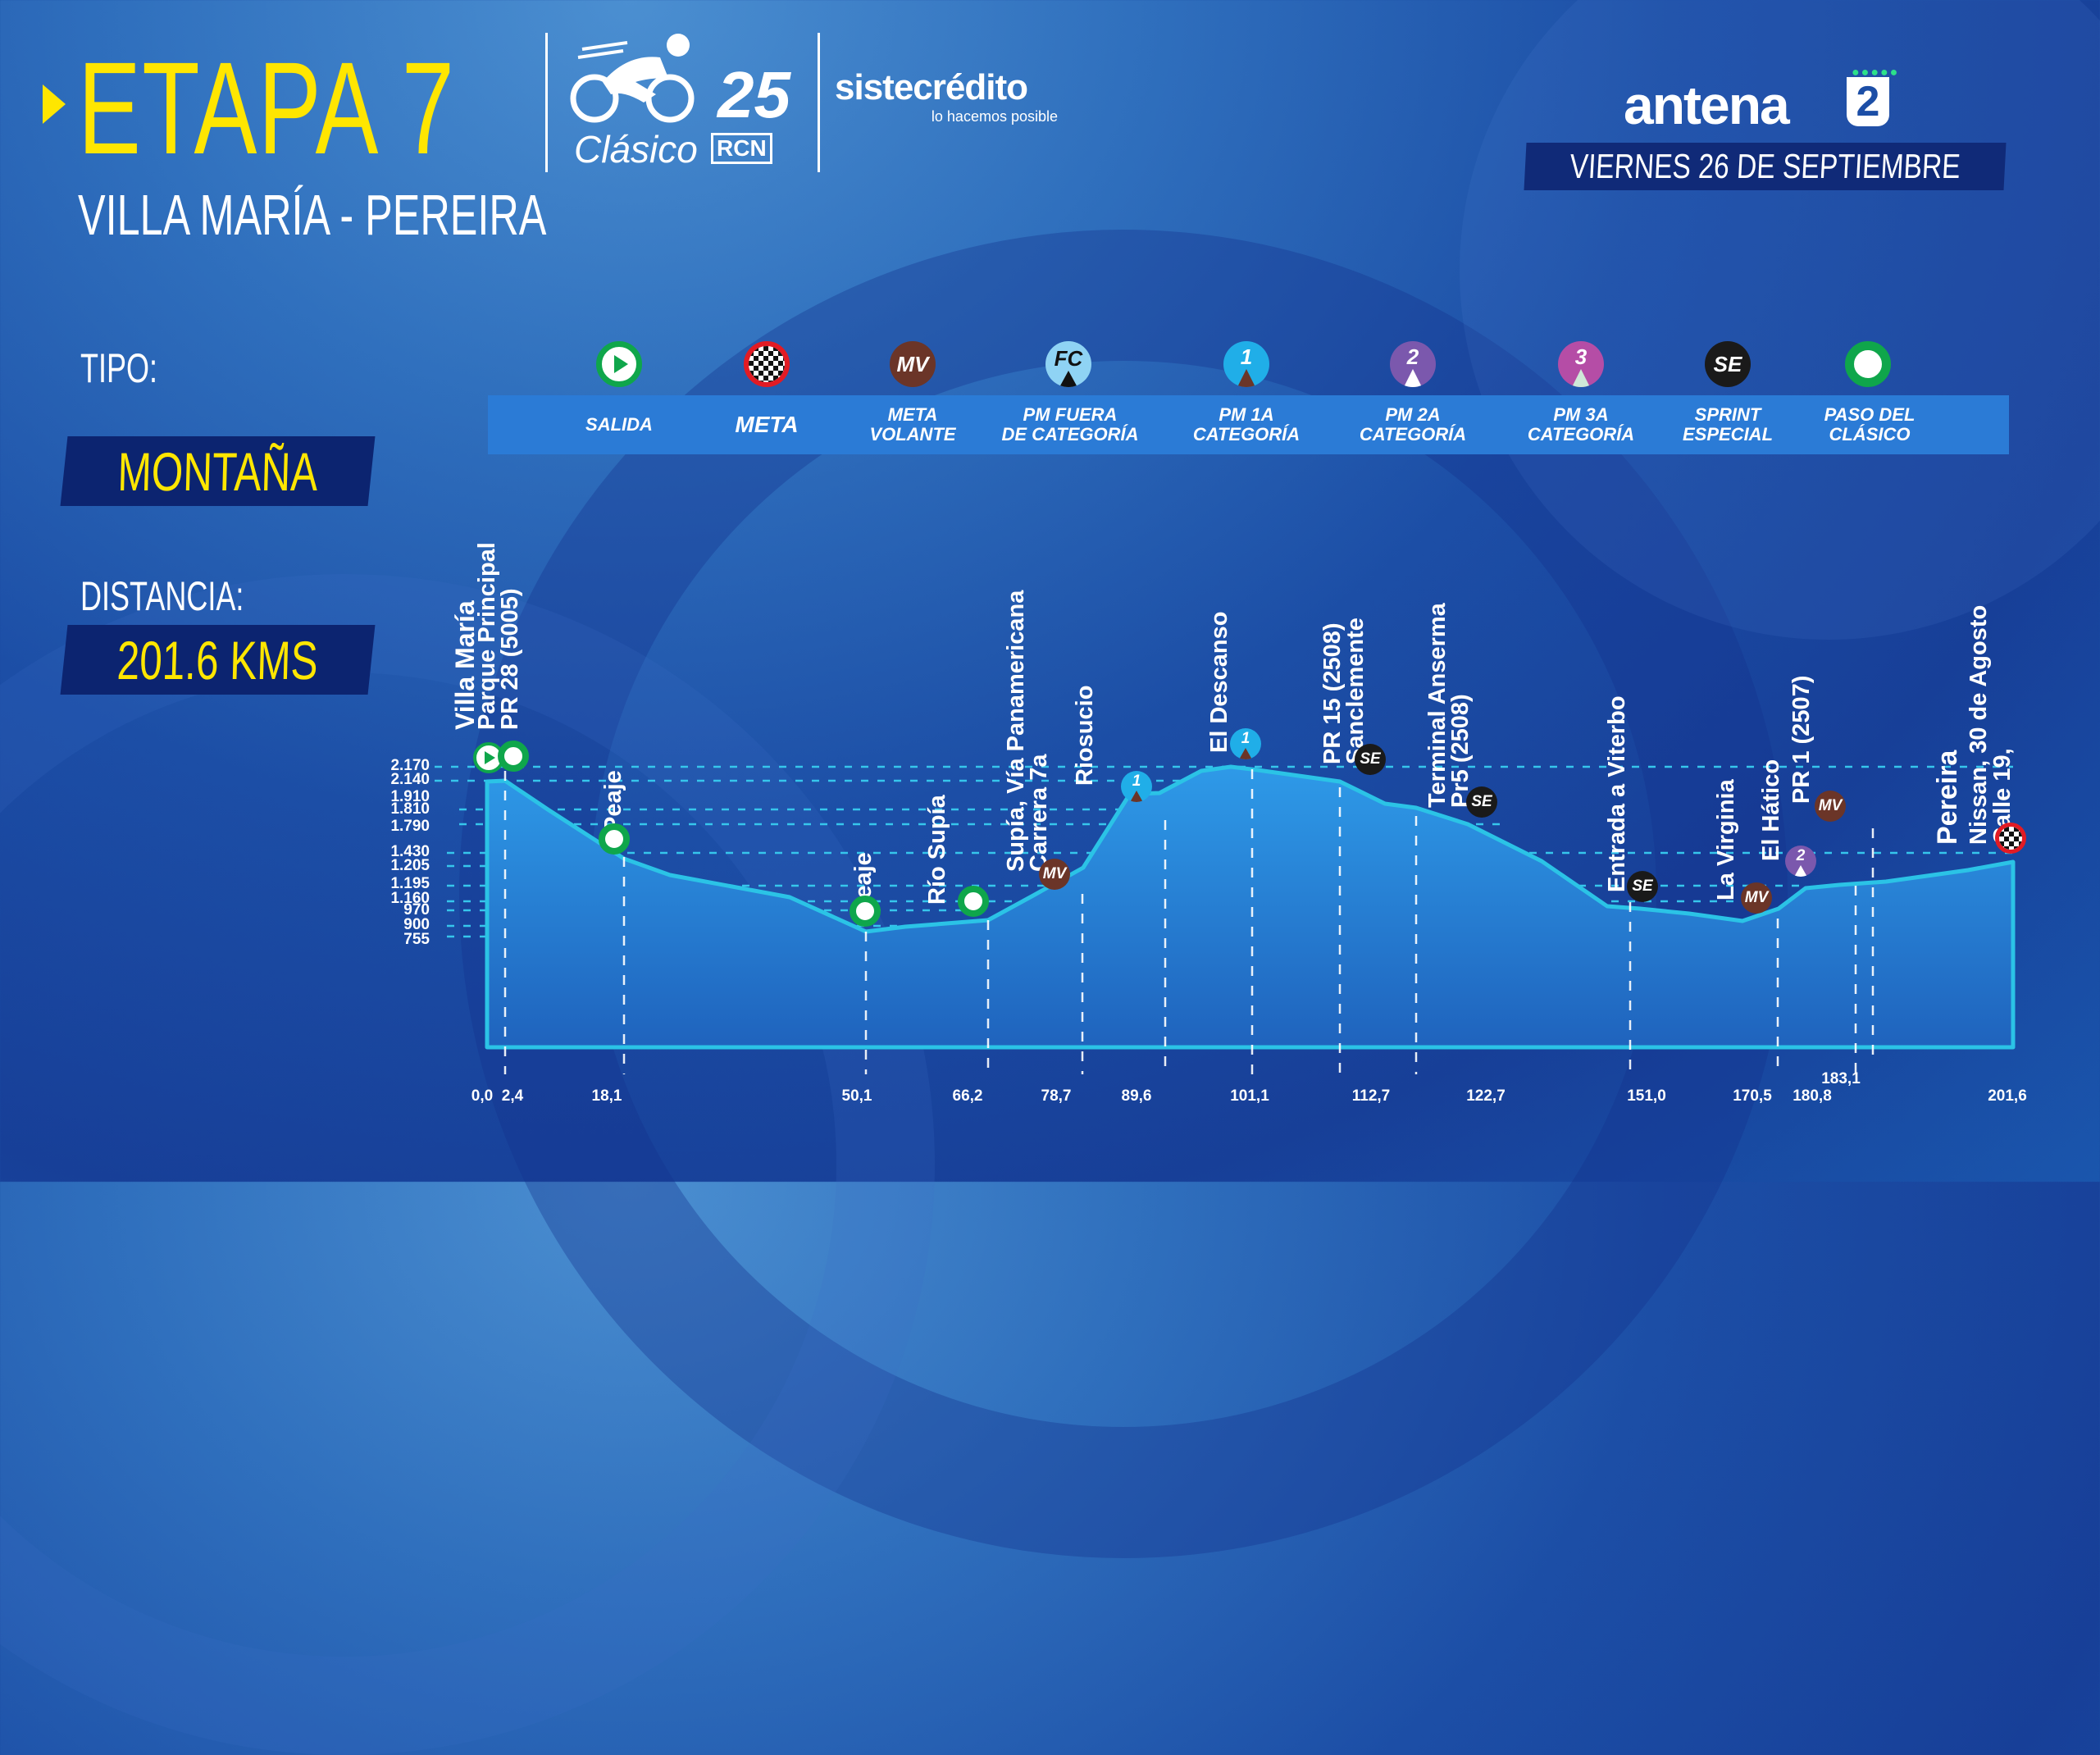 The width and height of the screenshot is (2100, 1755). I want to click on cat1-climb-icon: 1, so click(1246, 364).